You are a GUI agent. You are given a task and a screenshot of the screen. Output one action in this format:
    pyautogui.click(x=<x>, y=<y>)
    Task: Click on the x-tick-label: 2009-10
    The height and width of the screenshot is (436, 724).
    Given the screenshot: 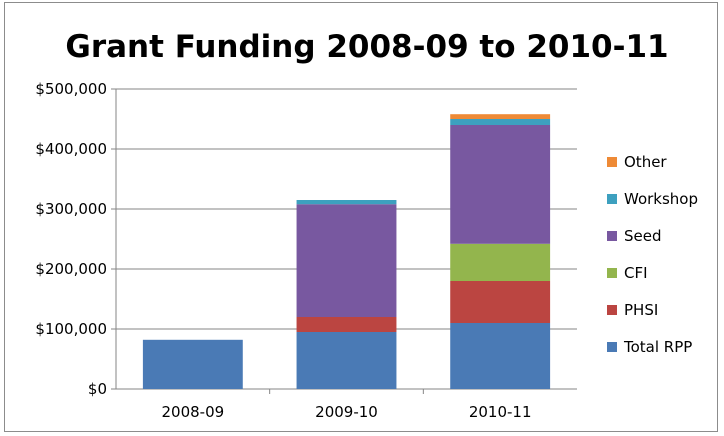 What is the action you would take?
    pyautogui.click(x=346, y=412)
    